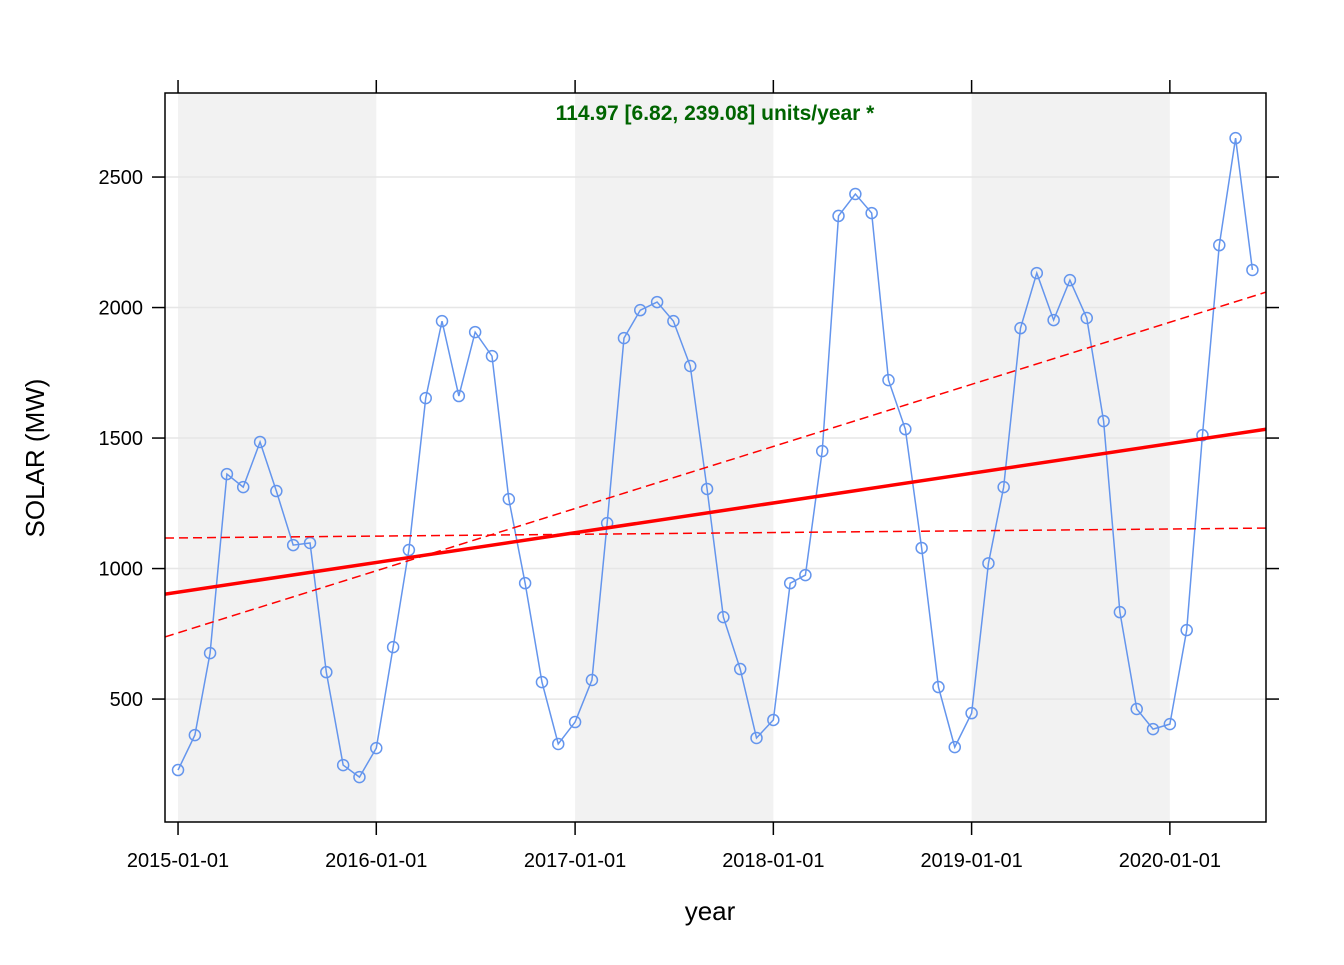  Describe the element at coordinates (178, 861) in the screenshot. I see `x-tick-label: 2015-01-01` at that location.